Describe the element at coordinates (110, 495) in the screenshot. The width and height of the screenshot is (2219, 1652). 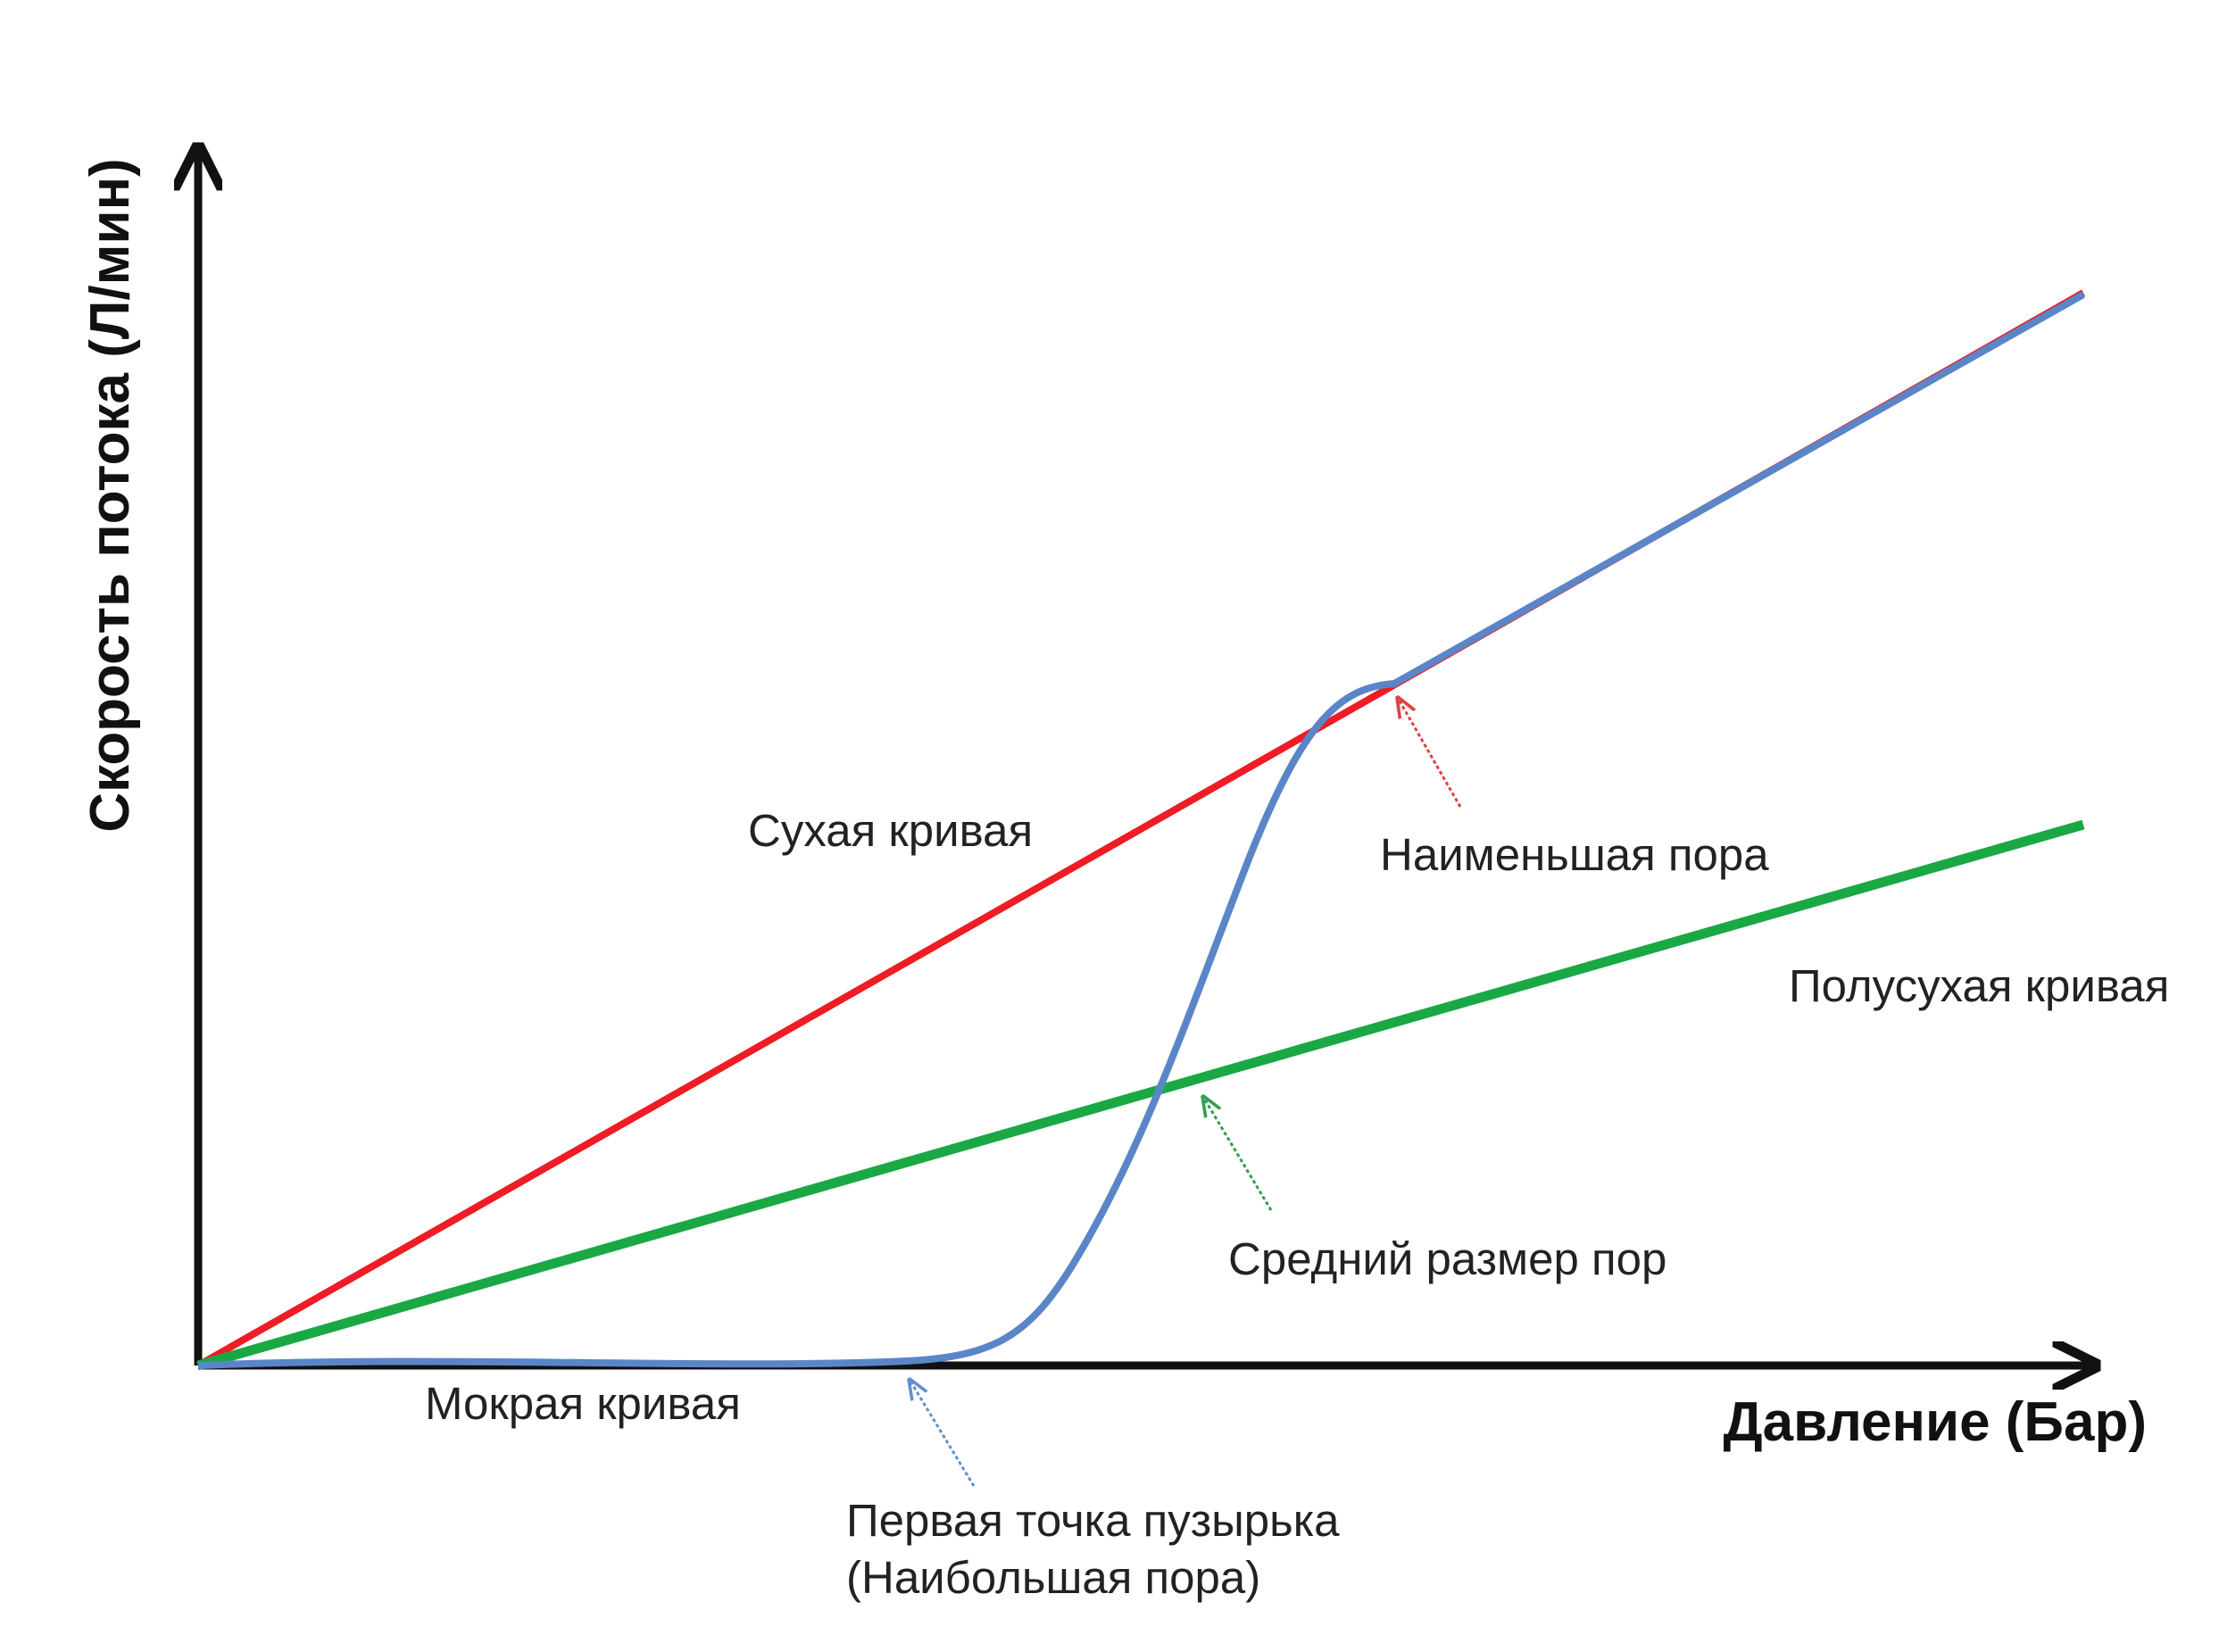
I see `y-axis-title: Скорость потока (Л/мин)` at that location.